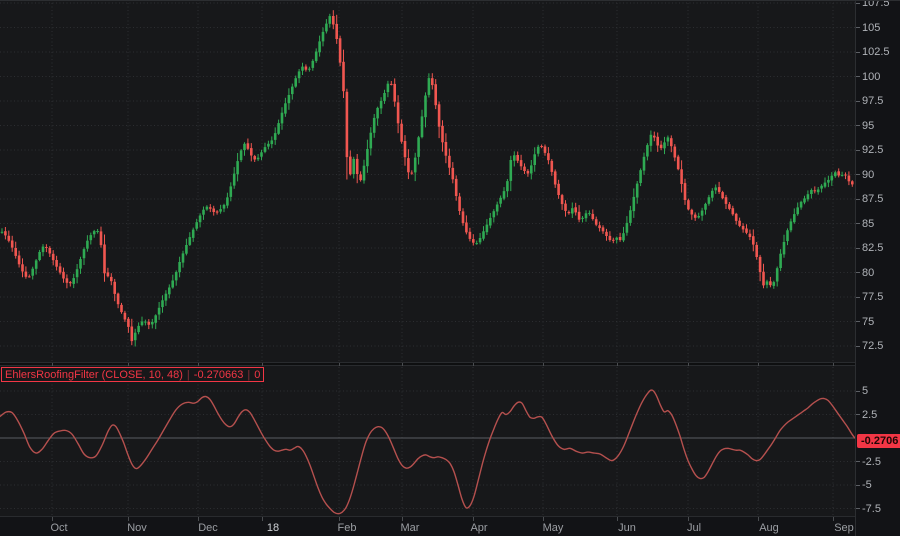  I want to click on time-axis-label: Aug, so click(769, 528).